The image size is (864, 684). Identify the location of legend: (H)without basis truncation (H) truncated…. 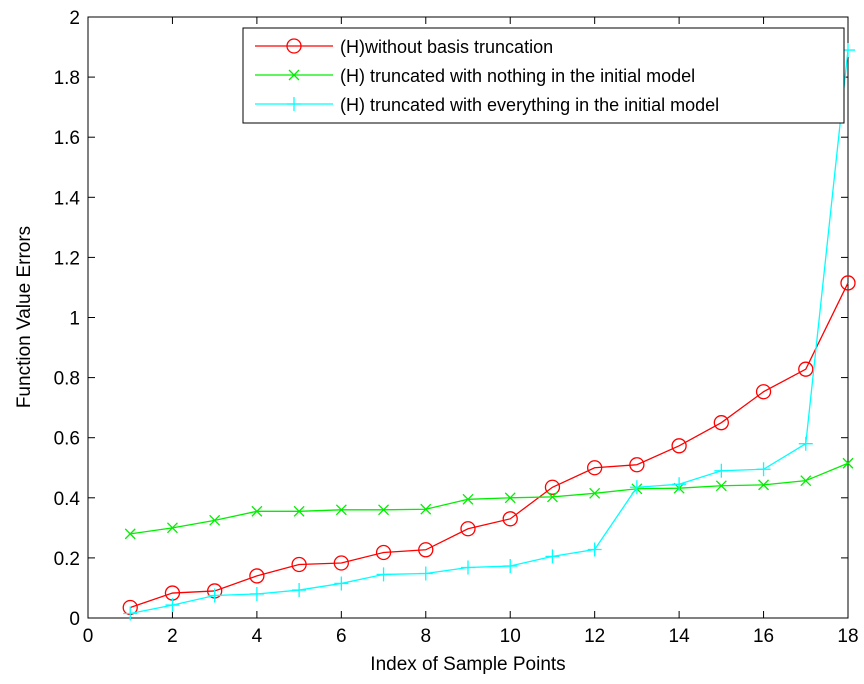
(543, 75).